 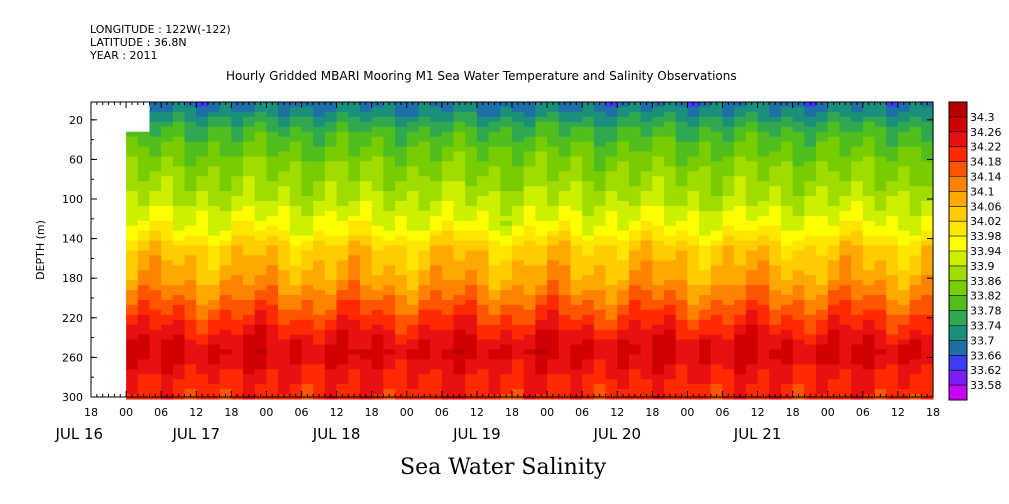 I want to click on colorbar-label: 33.98, so click(x=986, y=236).